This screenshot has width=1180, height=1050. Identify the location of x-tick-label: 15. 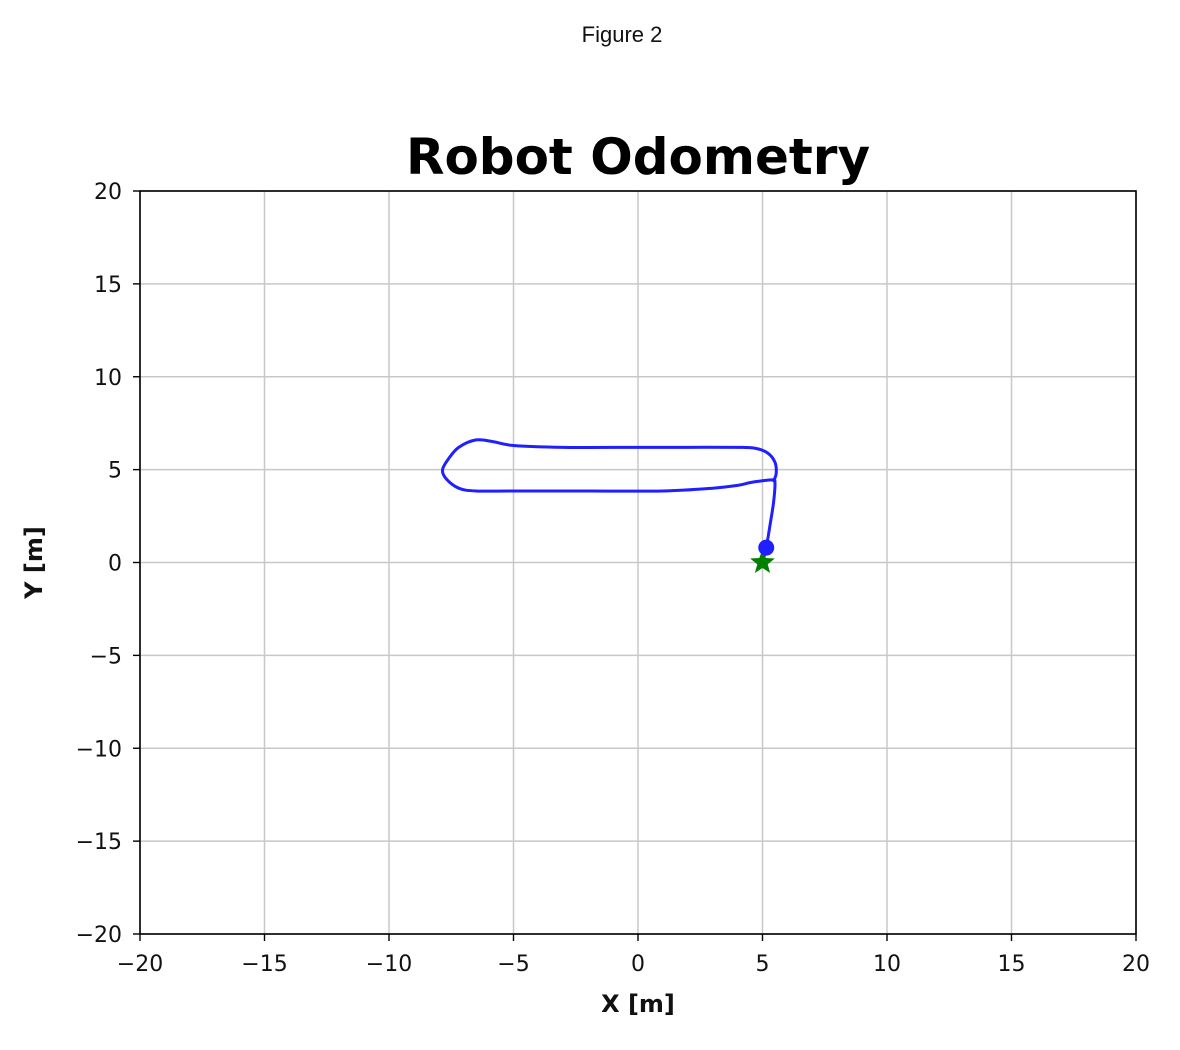
(1012, 964).